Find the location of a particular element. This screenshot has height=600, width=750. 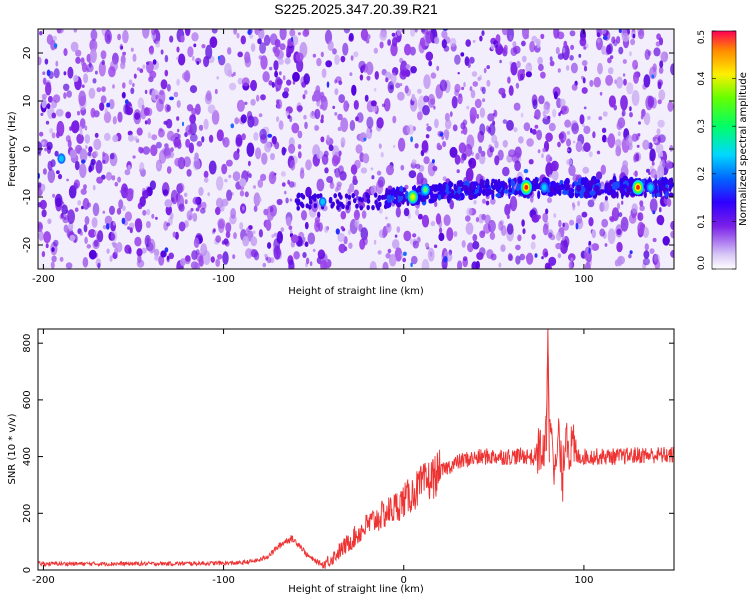

y-tick-label: 400 is located at coordinates (27, 456).